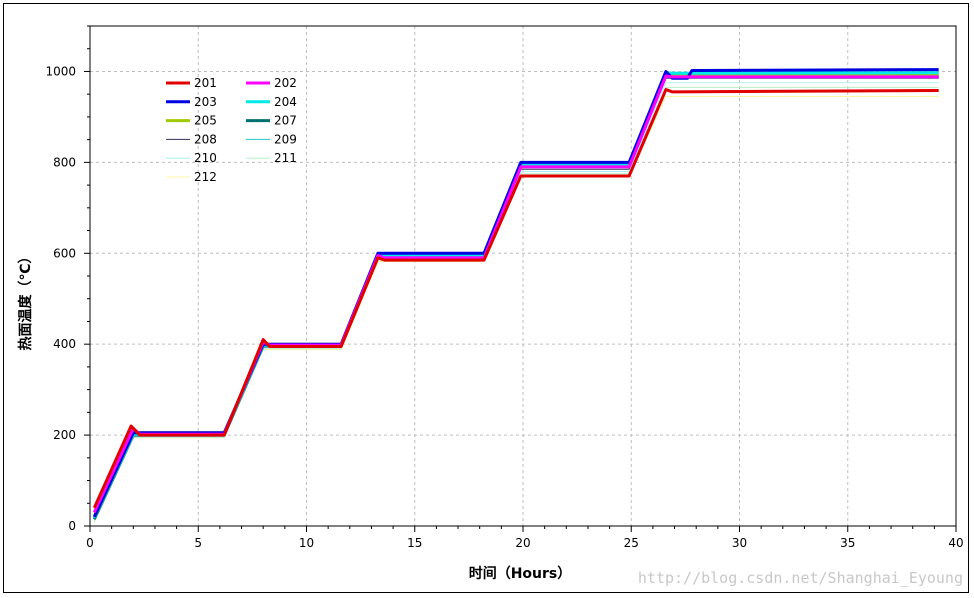  I want to click on legend-label-211: 211, so click(285, 158).